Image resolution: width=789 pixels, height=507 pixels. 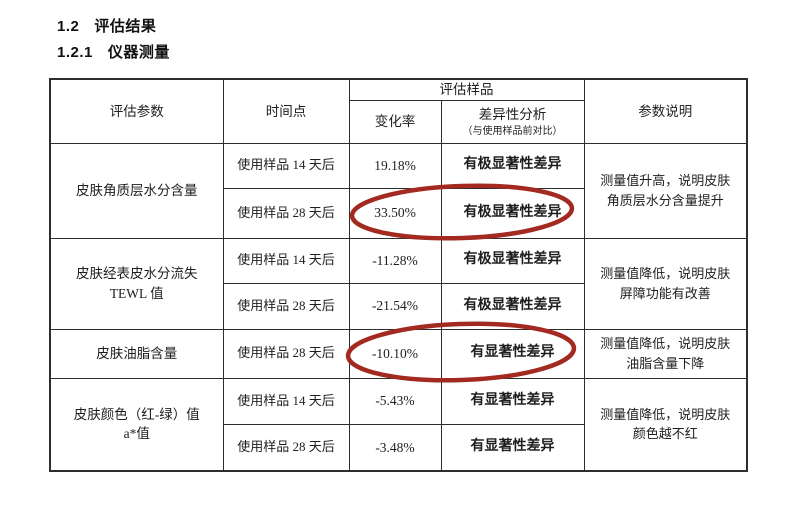 What do you see at coordinates (395, 121) in the screenshot?
I see `header-change-rate: 变化率` at bounding box center [395, 121].